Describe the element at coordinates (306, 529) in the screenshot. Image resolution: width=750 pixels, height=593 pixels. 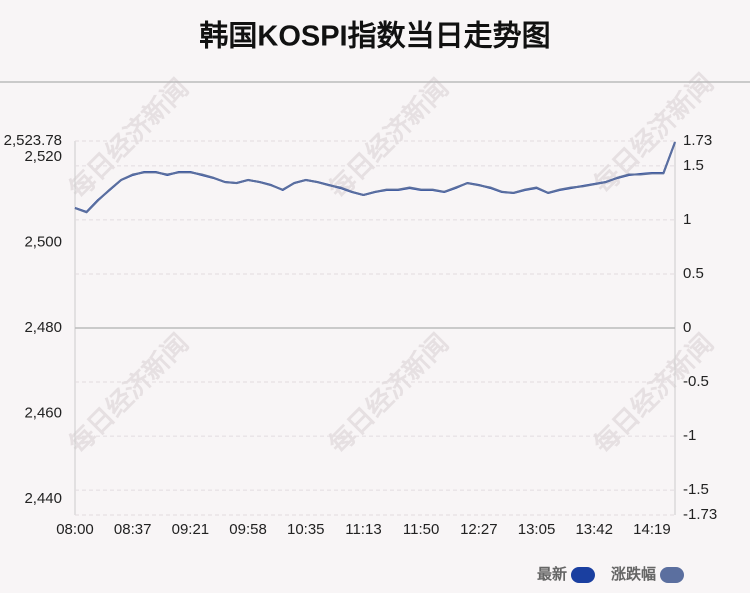
I see `x-tick-label: 10:35` at that location.